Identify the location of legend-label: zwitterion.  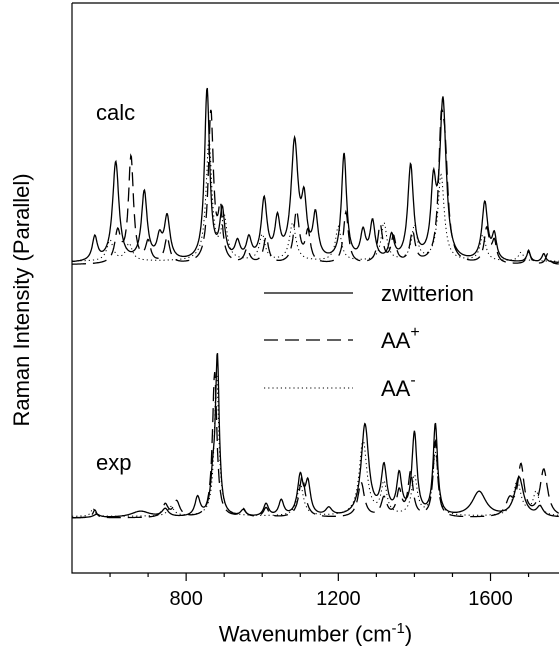
(427, 293).